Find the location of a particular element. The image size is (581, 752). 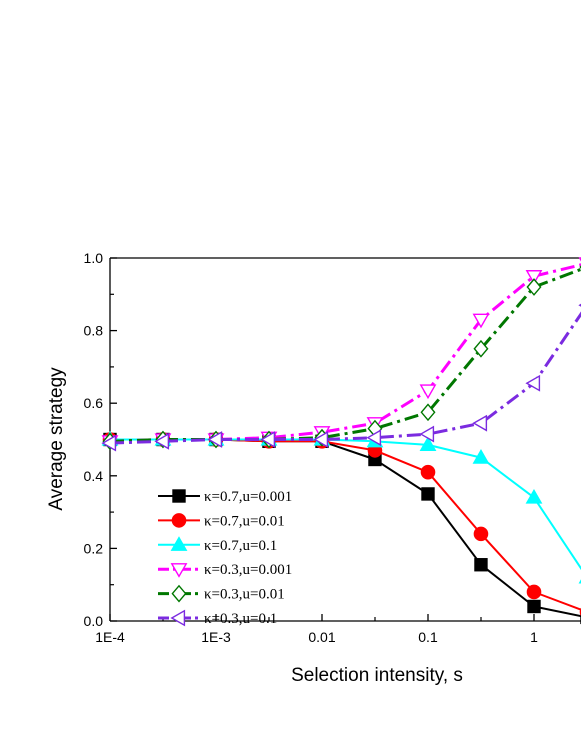

x-tick-label: 0.1 is located at coordinates (428, 637).